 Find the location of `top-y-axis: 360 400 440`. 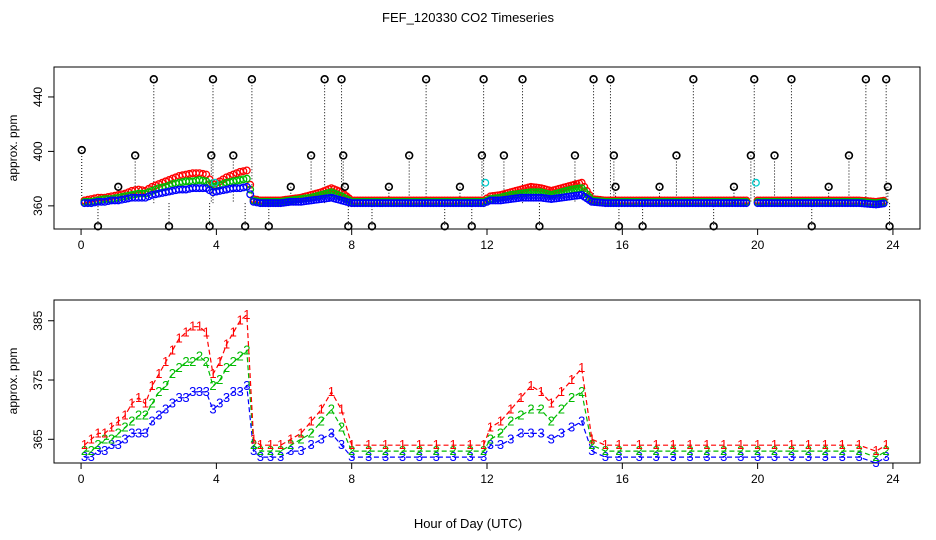

top-y-axis: 360 400 440 is located at coordinates (42, 151).